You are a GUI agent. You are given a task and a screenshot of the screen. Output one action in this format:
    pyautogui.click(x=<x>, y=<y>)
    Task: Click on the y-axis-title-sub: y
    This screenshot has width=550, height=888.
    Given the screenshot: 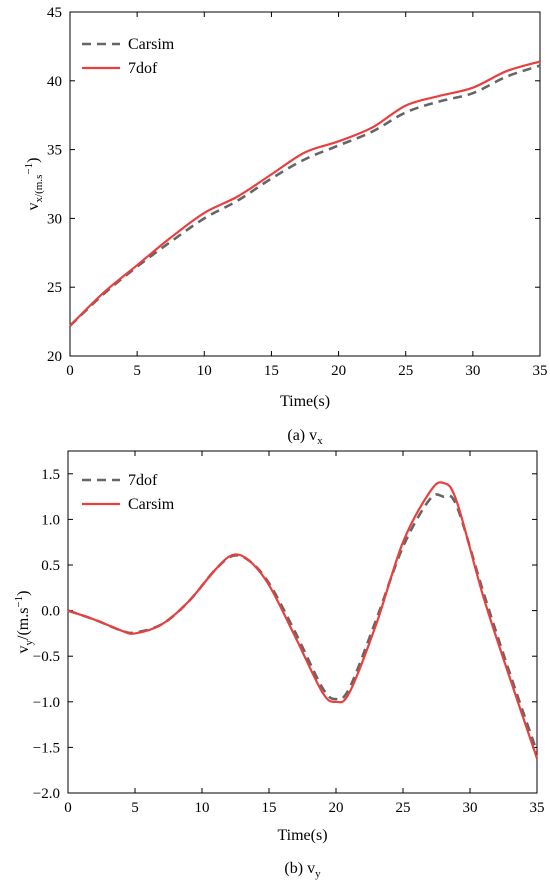 What is the action you would take?
    pyautogui.click(x=29, y=643)
    